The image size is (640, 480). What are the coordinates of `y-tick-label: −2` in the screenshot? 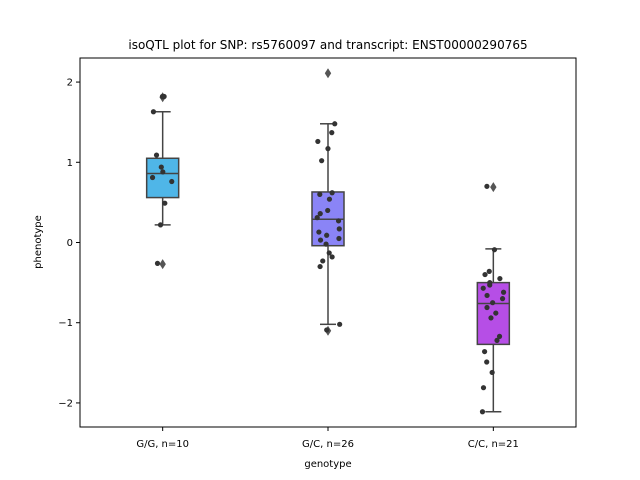 It's located at (65, 403).